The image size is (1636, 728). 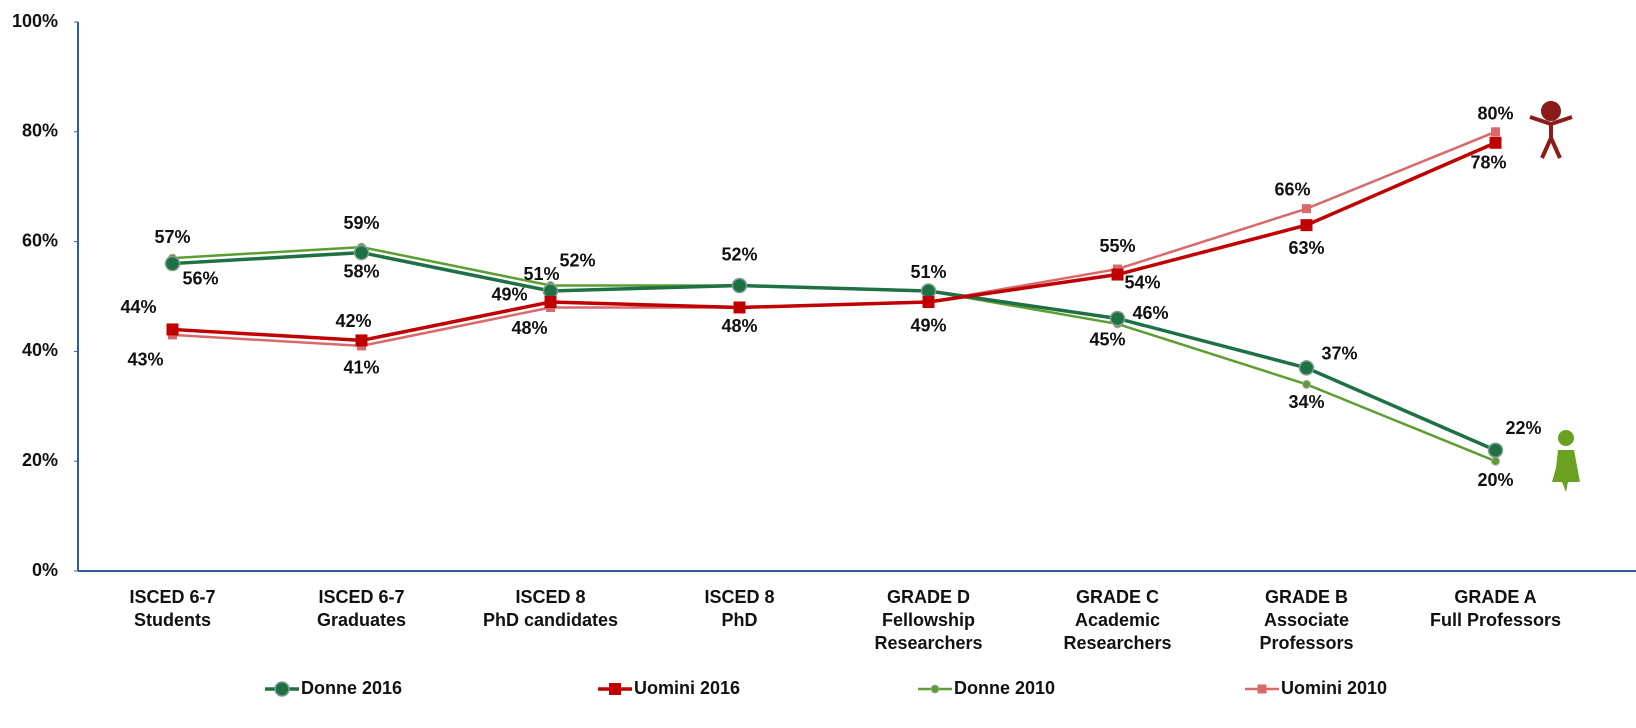 I want to click on x-tick-label: Full Professors, so click(x=1495, y=620).